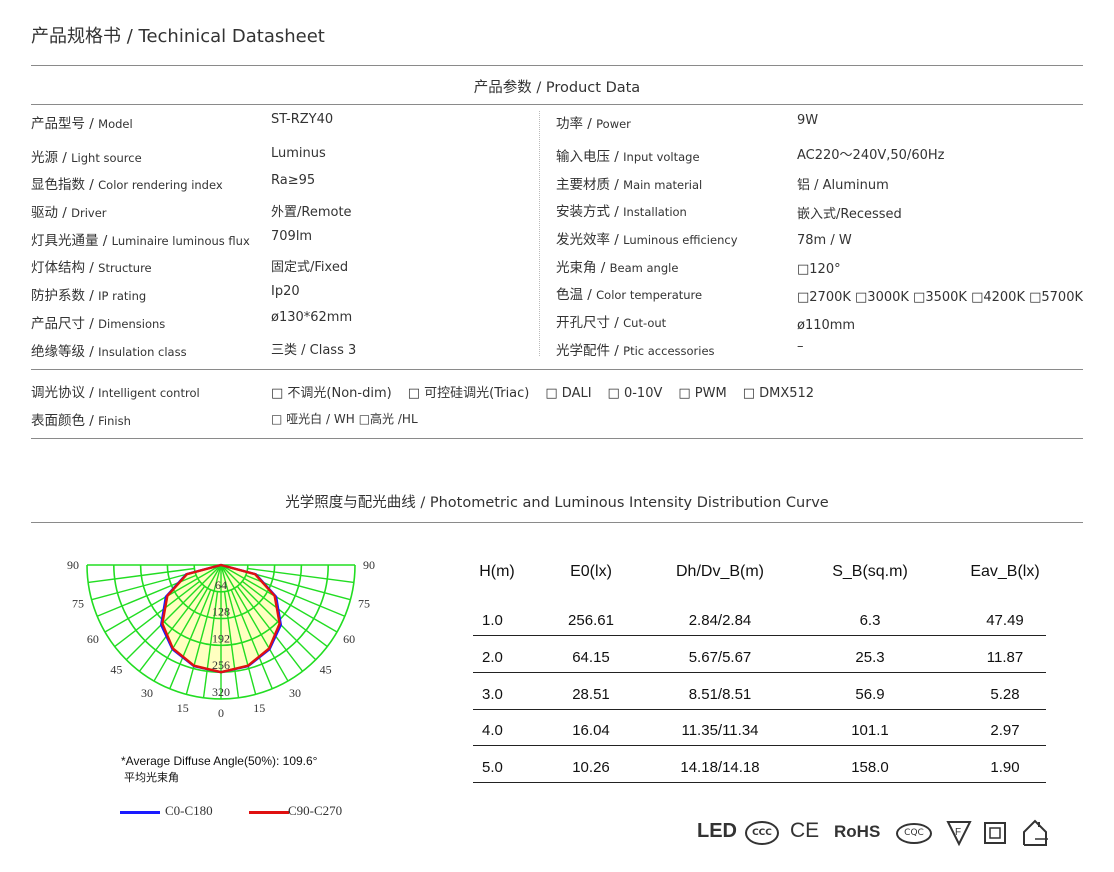  I want to click on table-cell: 25.3, so click(870, 657).